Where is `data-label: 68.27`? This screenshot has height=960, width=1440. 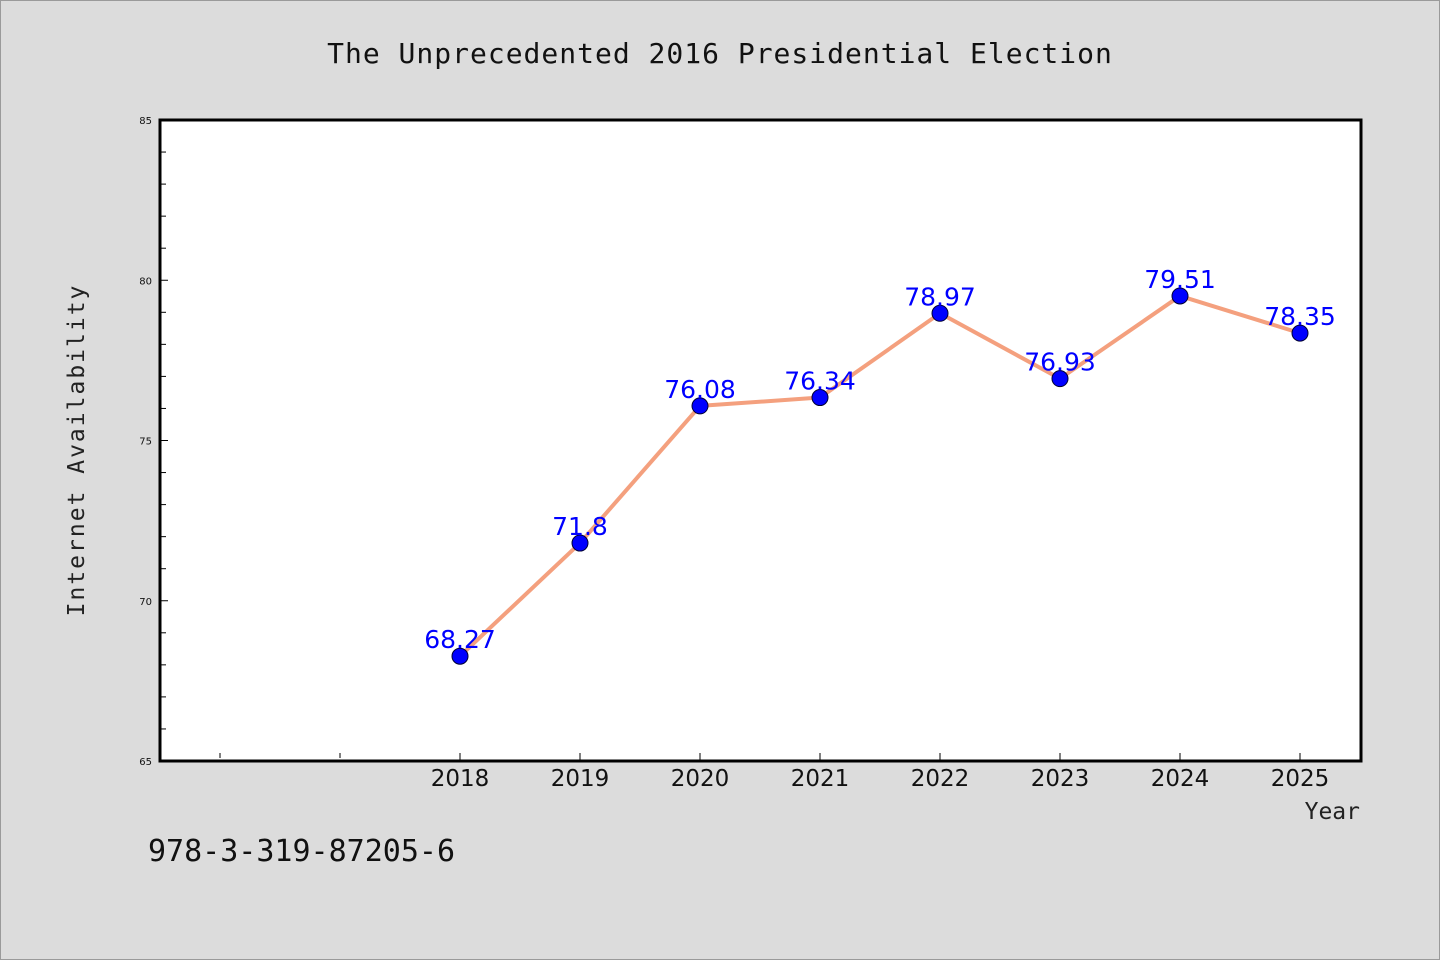 data-label: 68.27 is located at coordinates (460, 639).